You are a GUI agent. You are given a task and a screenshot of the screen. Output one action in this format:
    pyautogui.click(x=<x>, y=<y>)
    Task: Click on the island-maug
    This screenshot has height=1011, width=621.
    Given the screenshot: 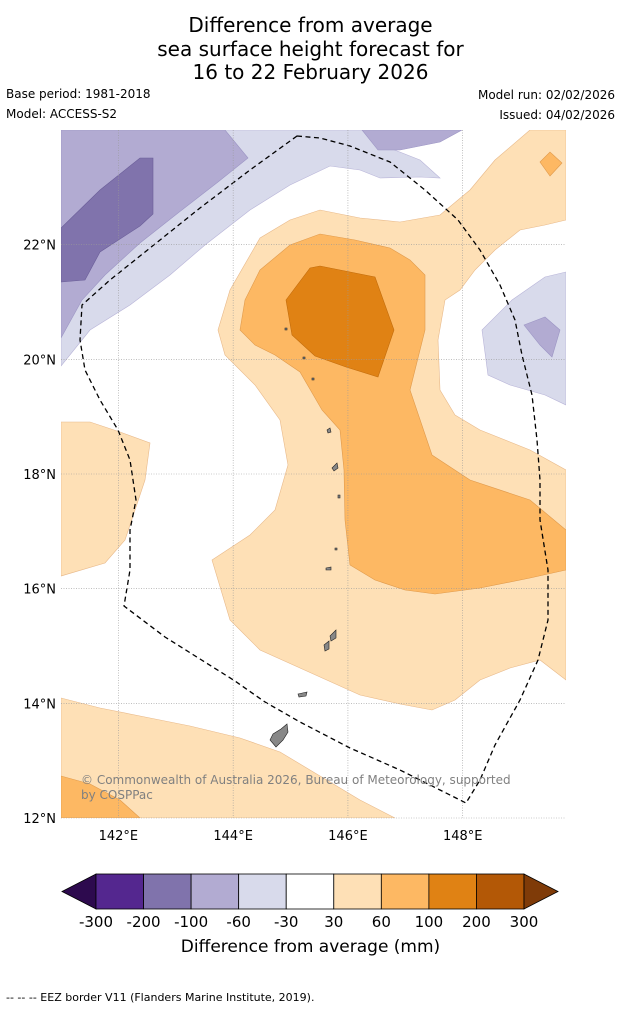 What is the action you would take?
    pyautogui.click(x=304, y=358)
    